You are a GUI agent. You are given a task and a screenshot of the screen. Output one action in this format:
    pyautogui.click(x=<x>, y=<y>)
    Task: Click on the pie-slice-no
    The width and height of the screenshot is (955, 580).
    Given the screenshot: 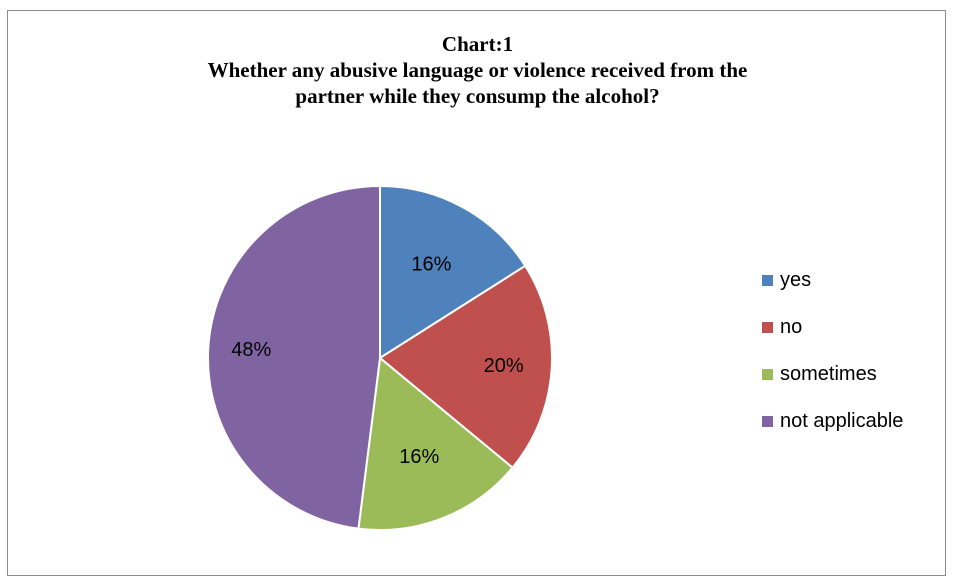 What is the action you would take?
    pyautogui.click(x=465, y=367)
    